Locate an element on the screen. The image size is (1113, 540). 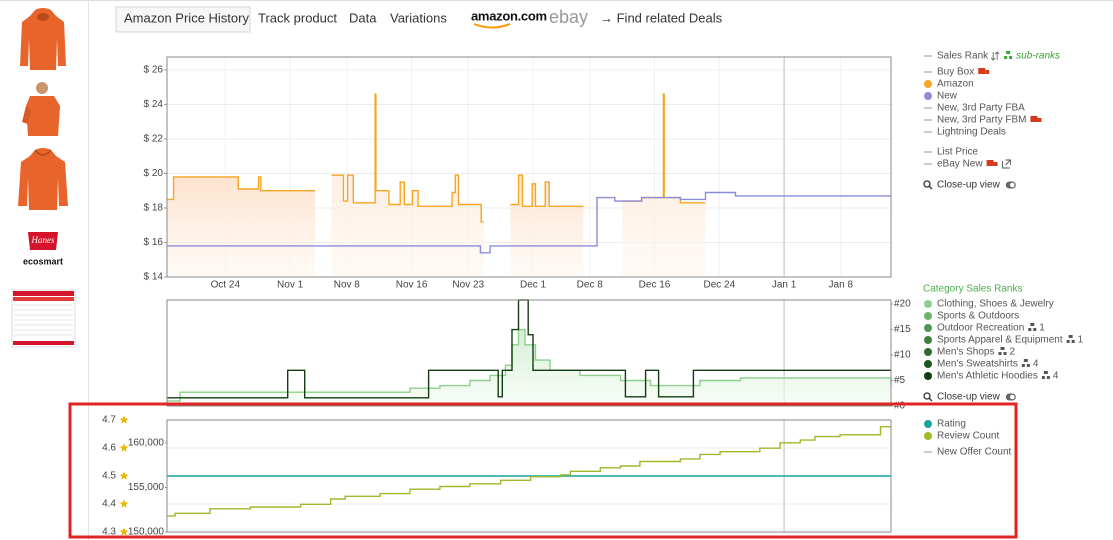
y-tick-label: #20 is located at coordinates (902, 304).